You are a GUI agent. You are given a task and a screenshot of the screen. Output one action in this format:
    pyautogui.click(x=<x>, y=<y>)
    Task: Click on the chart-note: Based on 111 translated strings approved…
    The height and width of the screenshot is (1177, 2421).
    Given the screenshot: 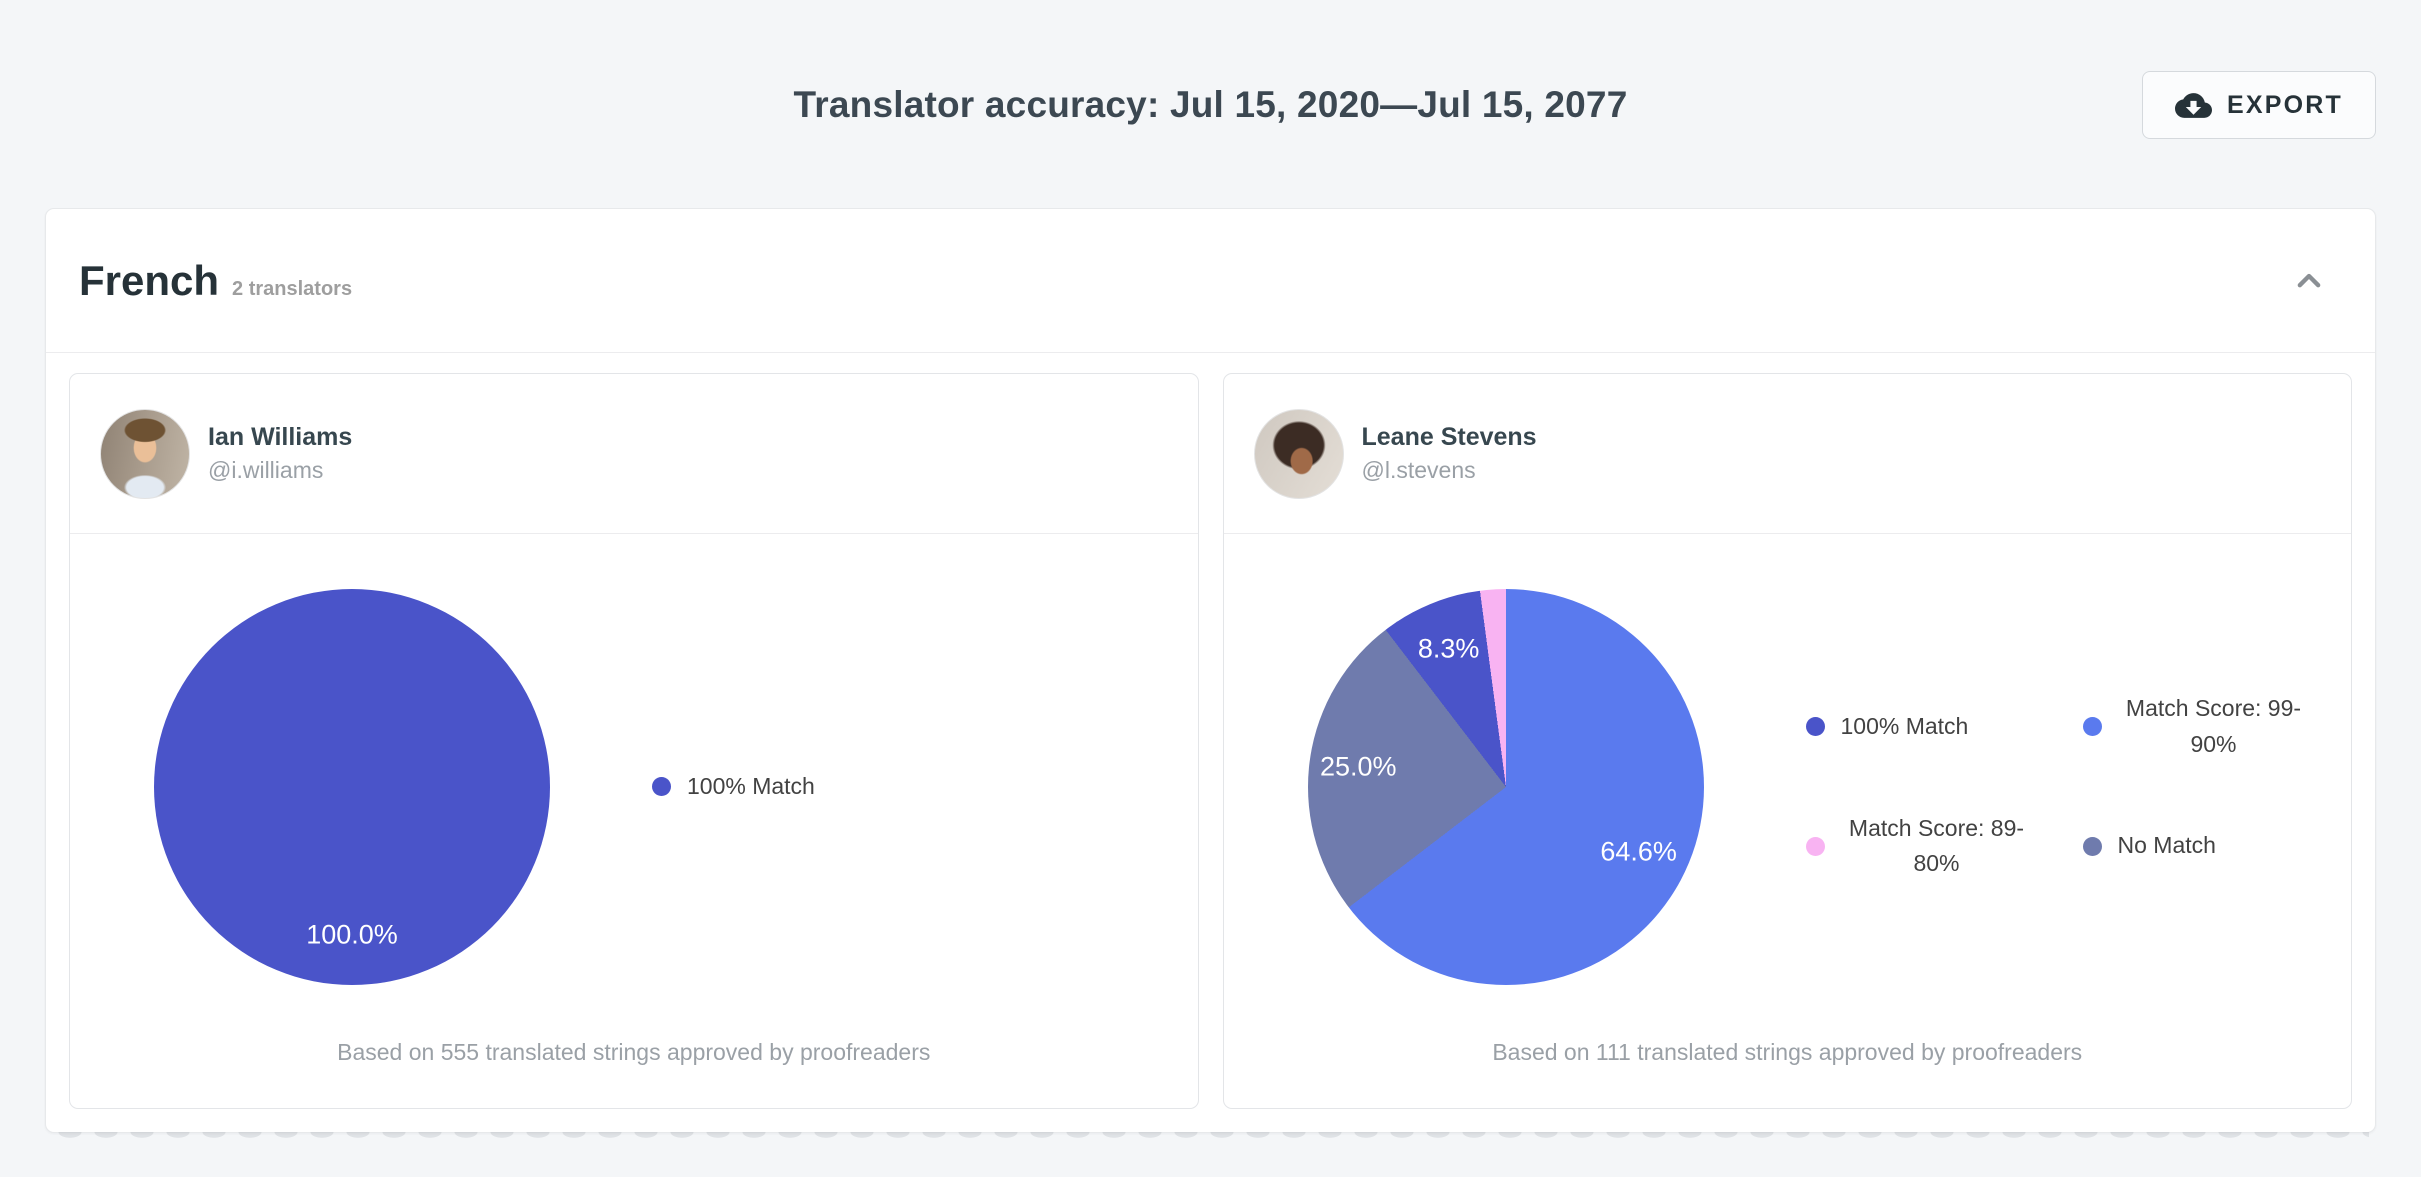 What is the action you would take?
    pyautogui.click(x=1787, y=1052)
    